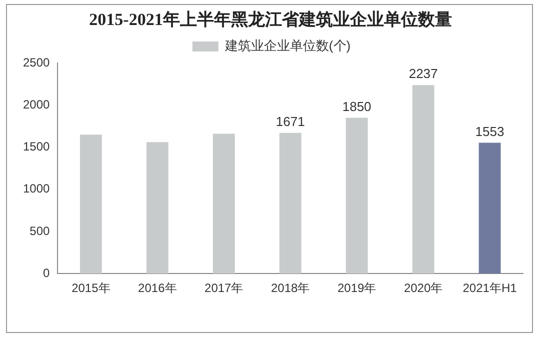 This screenshot has height=339, width=541. I want to click on x-tick-label: 2018年, so click(290, 288).